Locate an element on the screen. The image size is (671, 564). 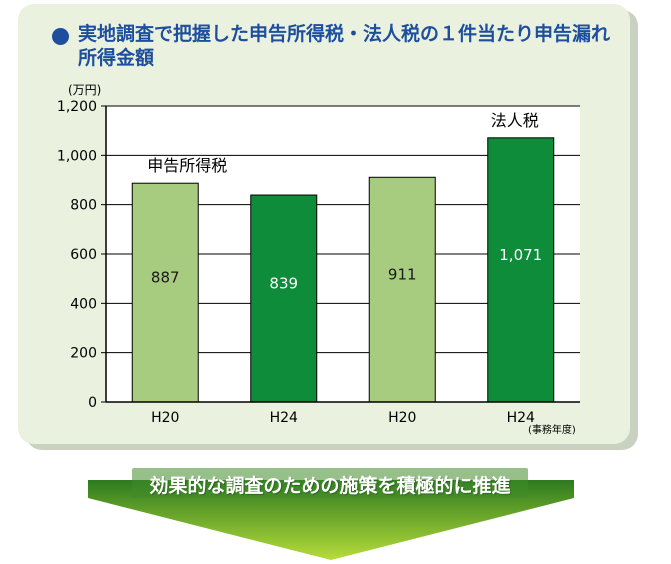
y-unit-label: (万円) is located at coordinates (84, 90).